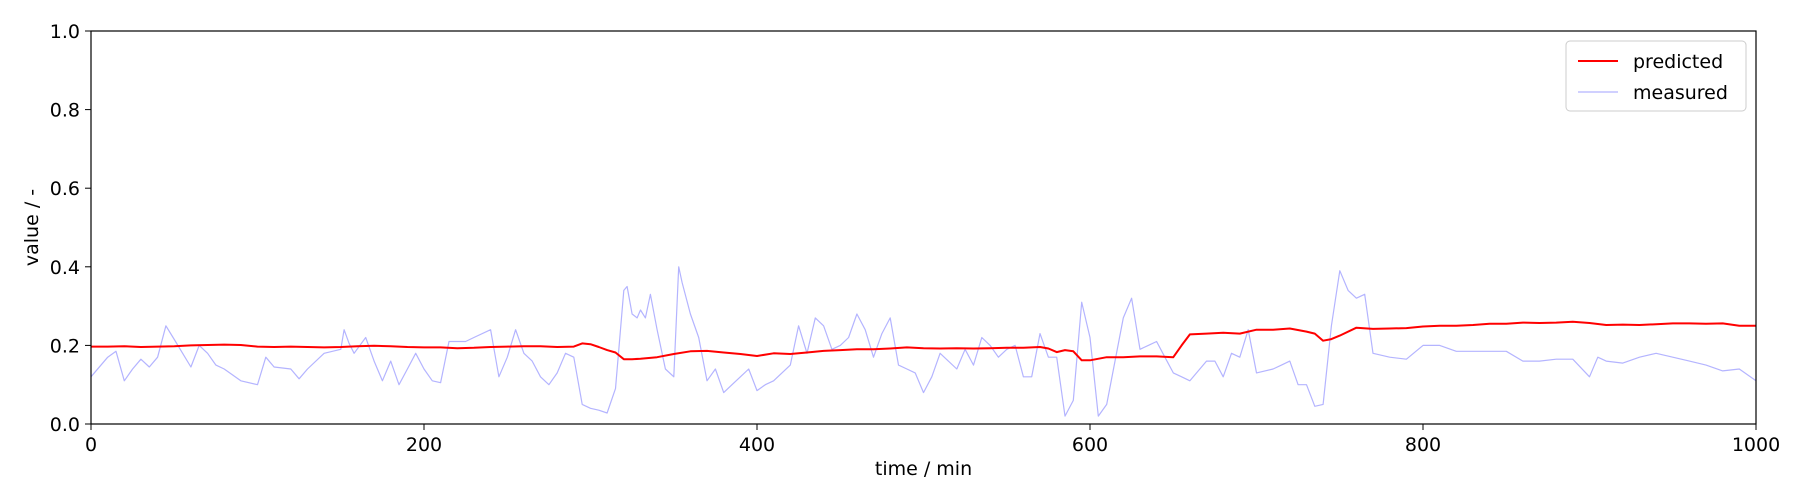  I want to click on x-tick-label: 600, so click(1090, 445).